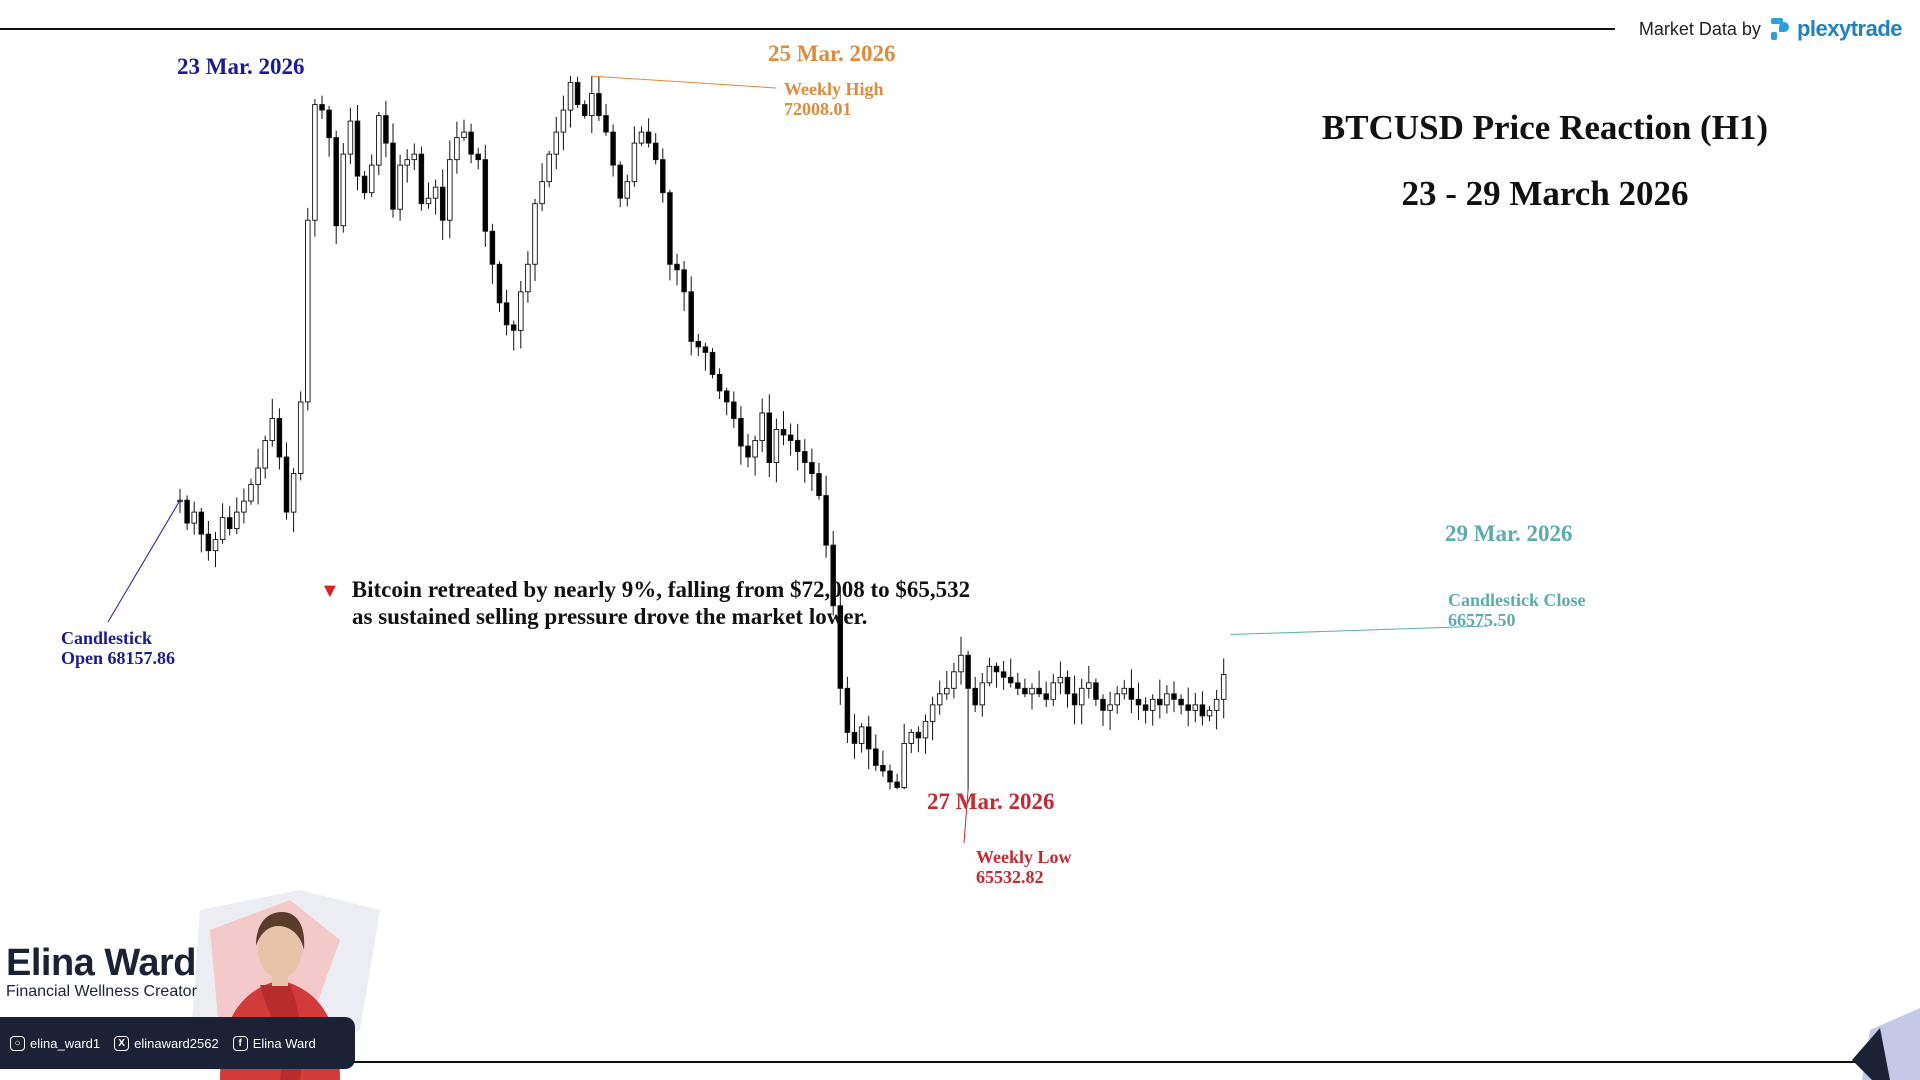 The image size is (1920, 1080). I want to click on brand-logo: plexytrade, so click(1836, 29).